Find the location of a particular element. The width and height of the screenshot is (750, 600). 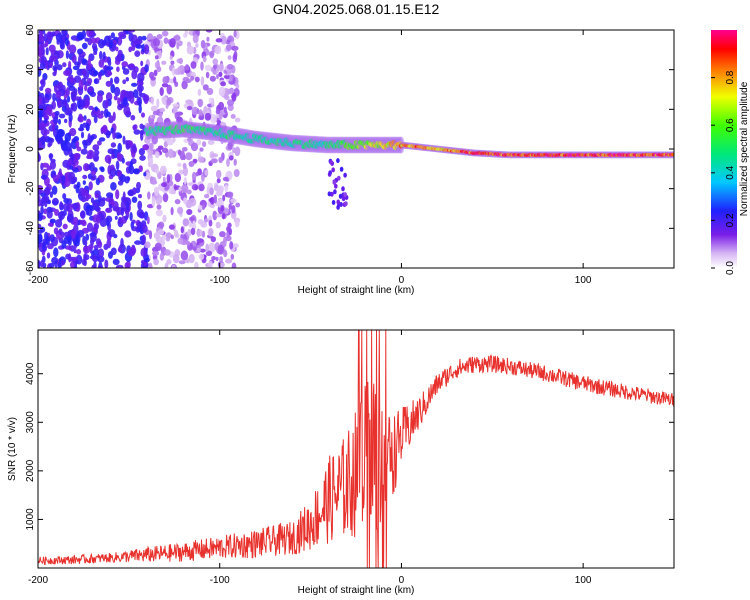

y-tick-label: 4000 is located at coordinates (30, 373).